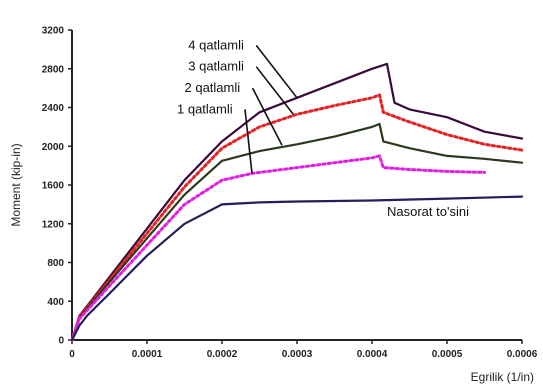  What do you see at coordinates (428, 211) in the screenshot?
I see `series-label: Nasorat to'sini` at bounding box center [428, 211].